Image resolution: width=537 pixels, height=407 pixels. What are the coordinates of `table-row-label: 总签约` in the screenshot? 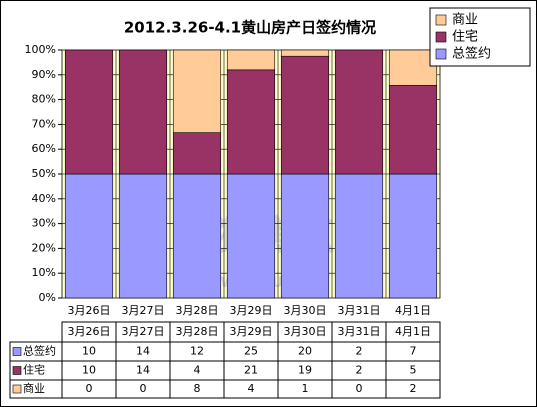 It's located at (39, 351).